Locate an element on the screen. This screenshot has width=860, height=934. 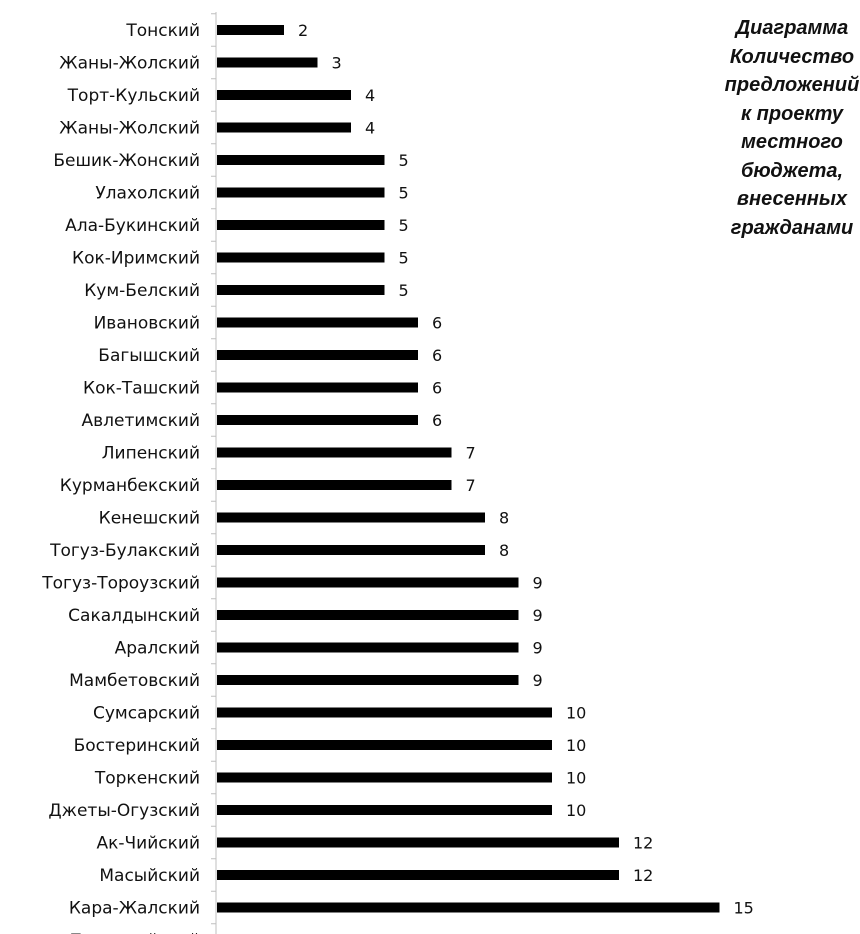
category-label: Первомайский is located at coordinates (135, 932).